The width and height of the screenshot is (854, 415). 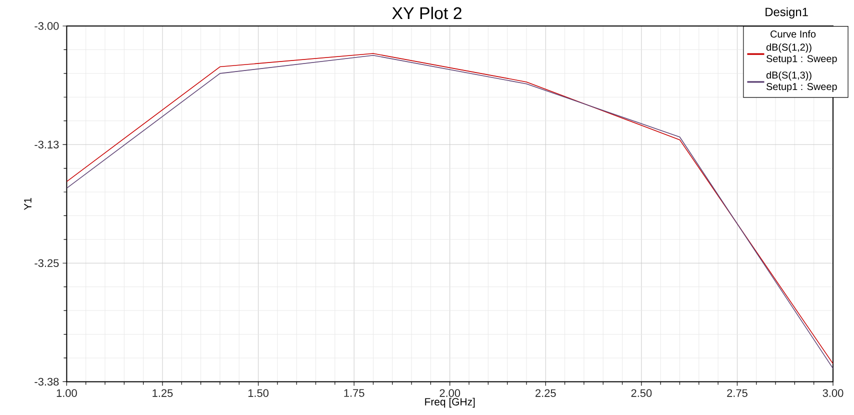 I want to click on legend-label: dB(S(1,2)) Setup1 : Sweep, so click(x=801, y=53).